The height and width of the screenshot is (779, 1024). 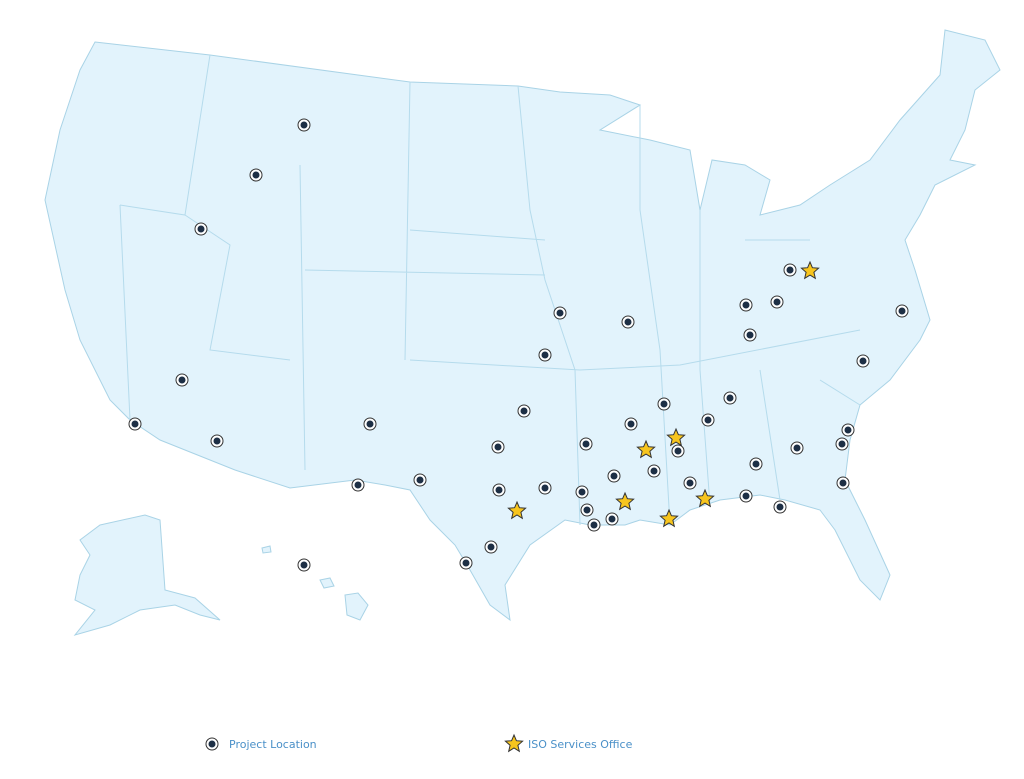 I want to click on hawaii, so click(x=315, y=583).